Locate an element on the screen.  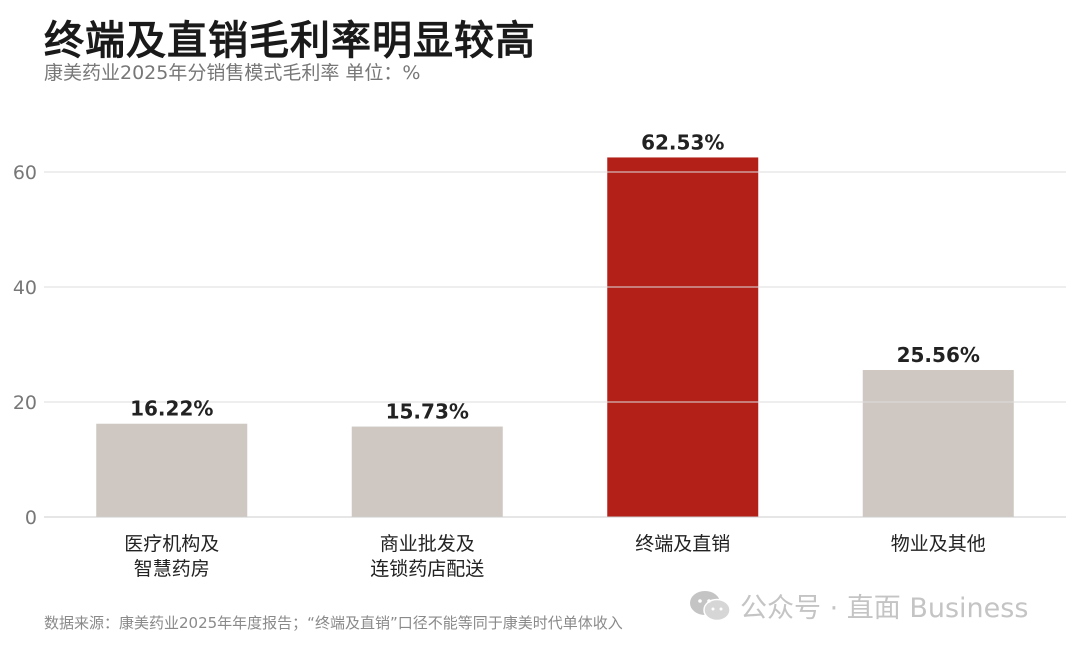
category-label-0-1: 智慧药房 is located at coordinates (172, 569).